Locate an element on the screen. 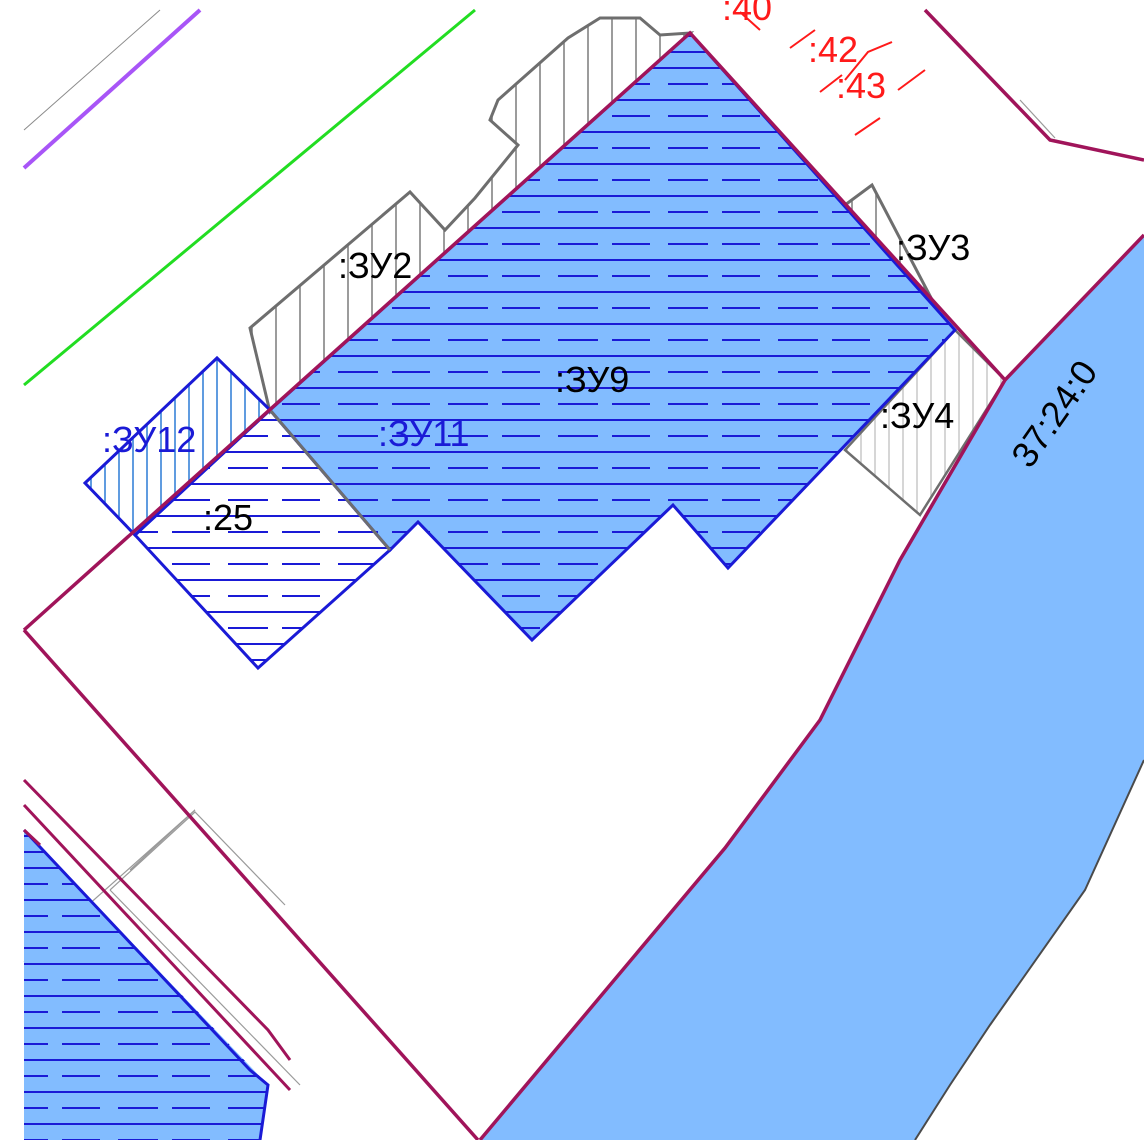 The width and height of the screenshot is (1144, 1140). label-zu11: :ЗУ11 is located at coordinates (424, 433).